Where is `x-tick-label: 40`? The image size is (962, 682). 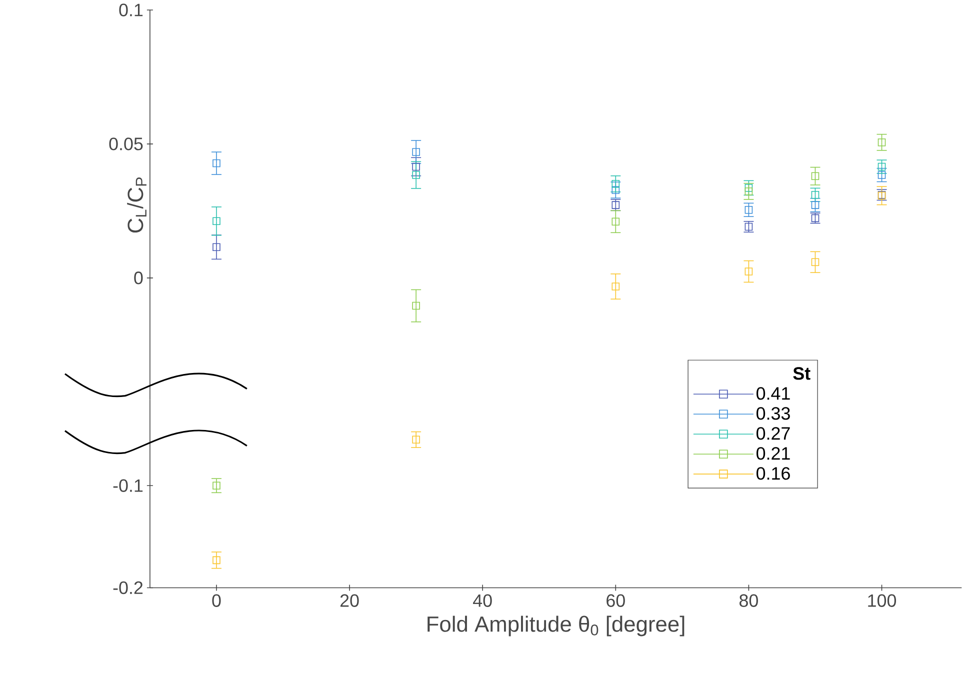
x-tick-label: 40 is located at coordinates (482, 601).